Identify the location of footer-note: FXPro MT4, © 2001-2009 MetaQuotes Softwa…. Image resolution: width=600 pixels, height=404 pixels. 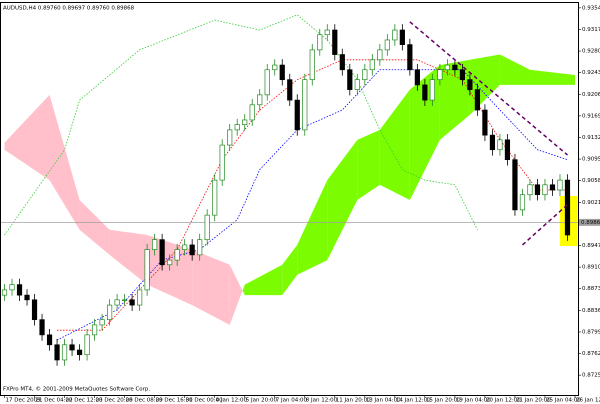
(76, 389).